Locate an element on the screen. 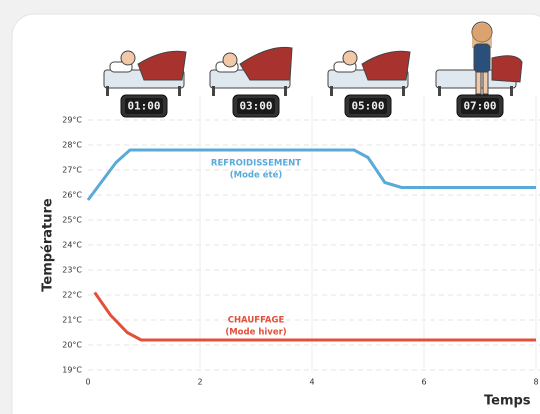  waking-person is located at coordinates (479, 58).